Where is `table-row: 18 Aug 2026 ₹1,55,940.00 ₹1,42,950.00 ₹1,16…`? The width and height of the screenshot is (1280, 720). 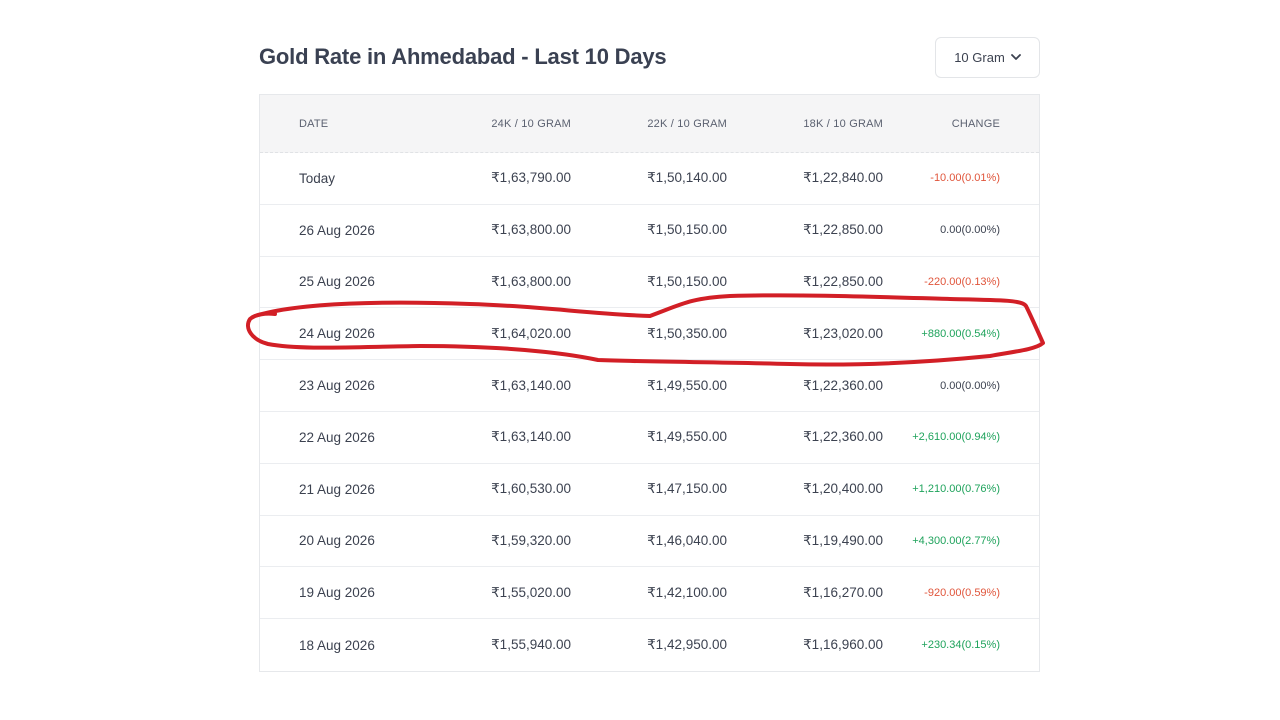
table-row: 18 Aug 2026 ₹1,55,940.00 ₹1,42,950.00 ₹1,16… is located at coordinates (649, 645).